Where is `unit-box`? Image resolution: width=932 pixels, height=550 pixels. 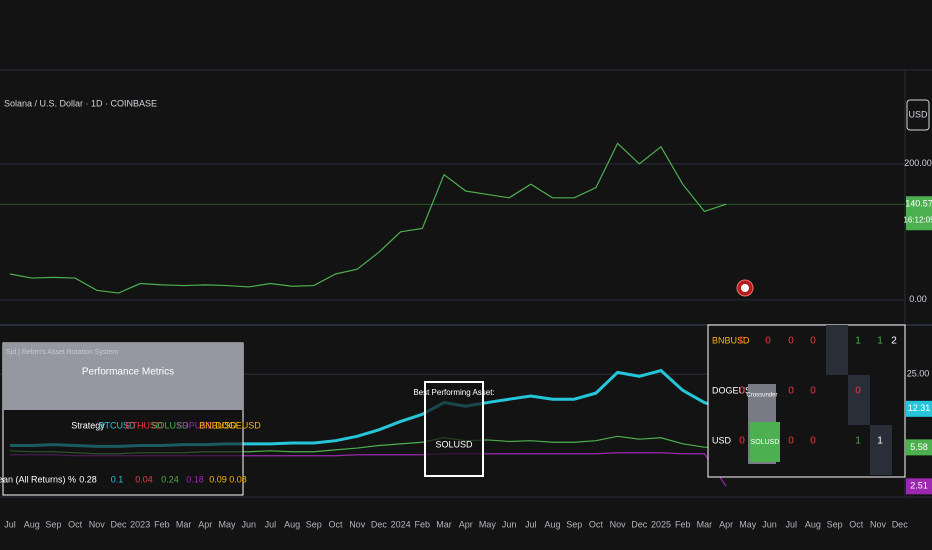
unit-box is located at coordinates (918, 115).